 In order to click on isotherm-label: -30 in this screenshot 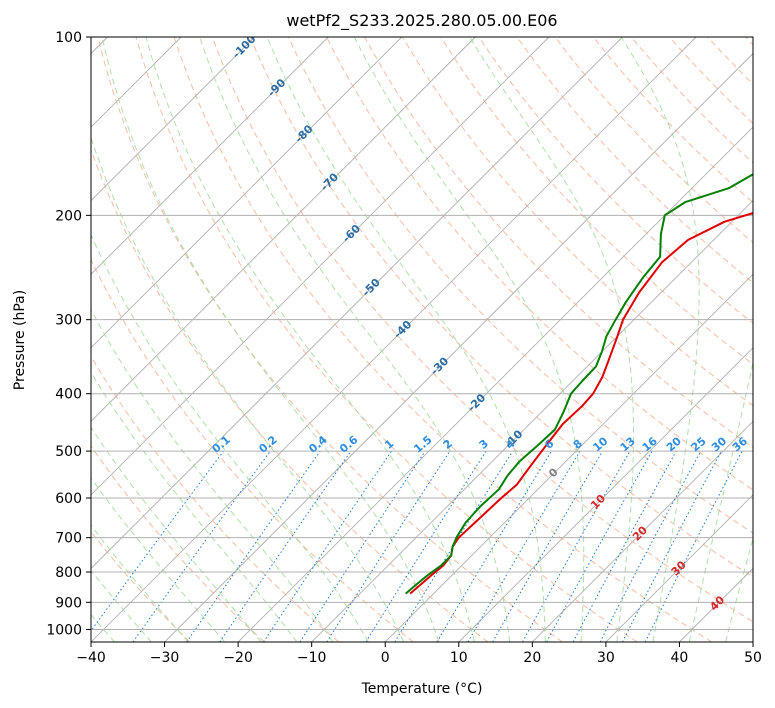, I will do `click(439, 365)`.